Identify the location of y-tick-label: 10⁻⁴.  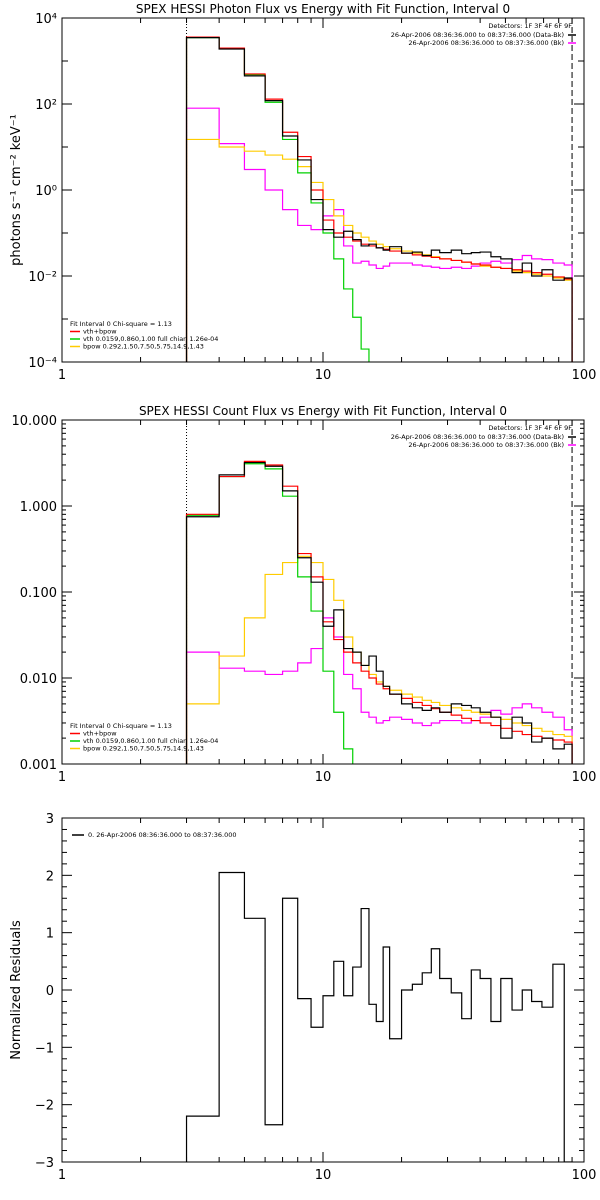
(42, 363).